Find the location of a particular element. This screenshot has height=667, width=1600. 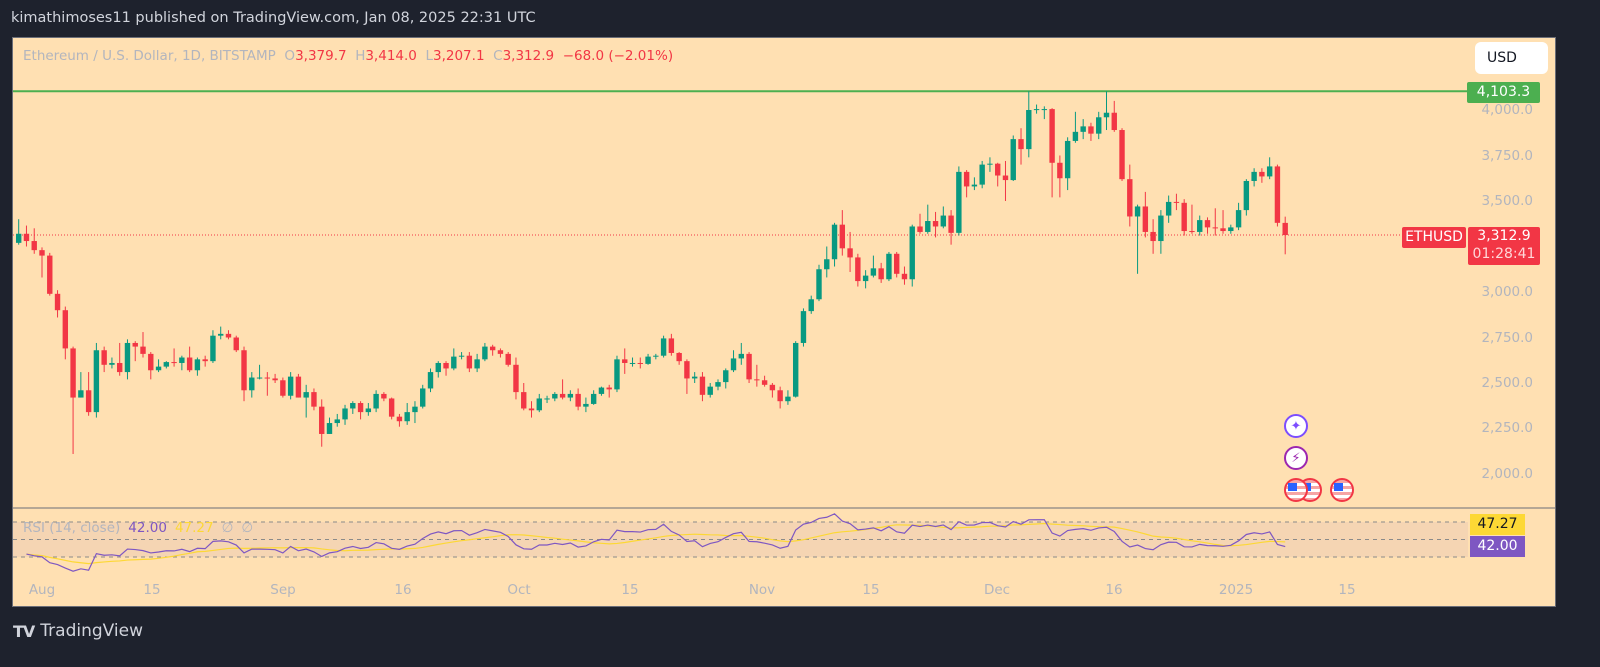

bar-countdown: 01:28:41 is located at coordinates (1504, 254).